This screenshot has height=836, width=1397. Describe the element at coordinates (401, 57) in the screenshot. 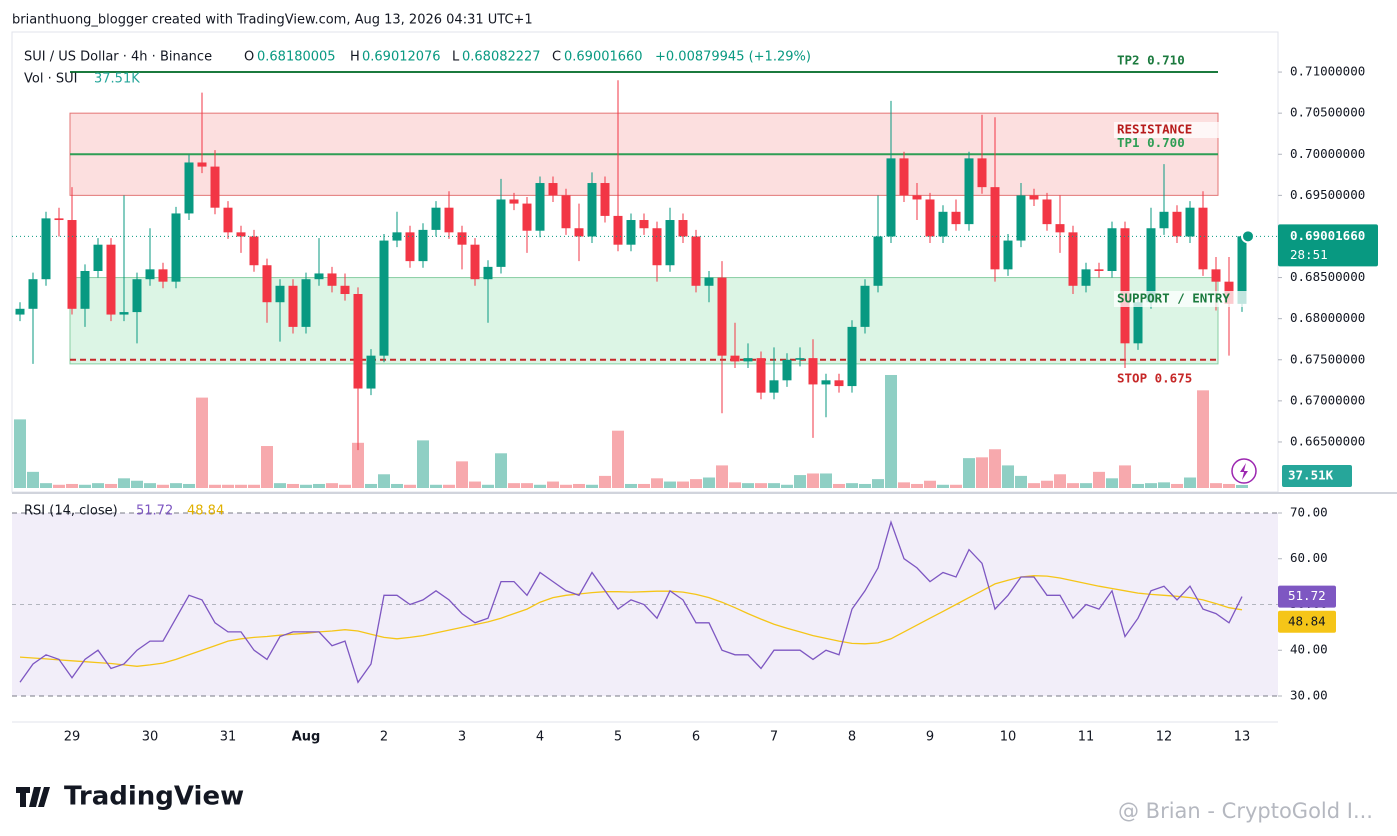

I see `high: 0.69012076` at that location.